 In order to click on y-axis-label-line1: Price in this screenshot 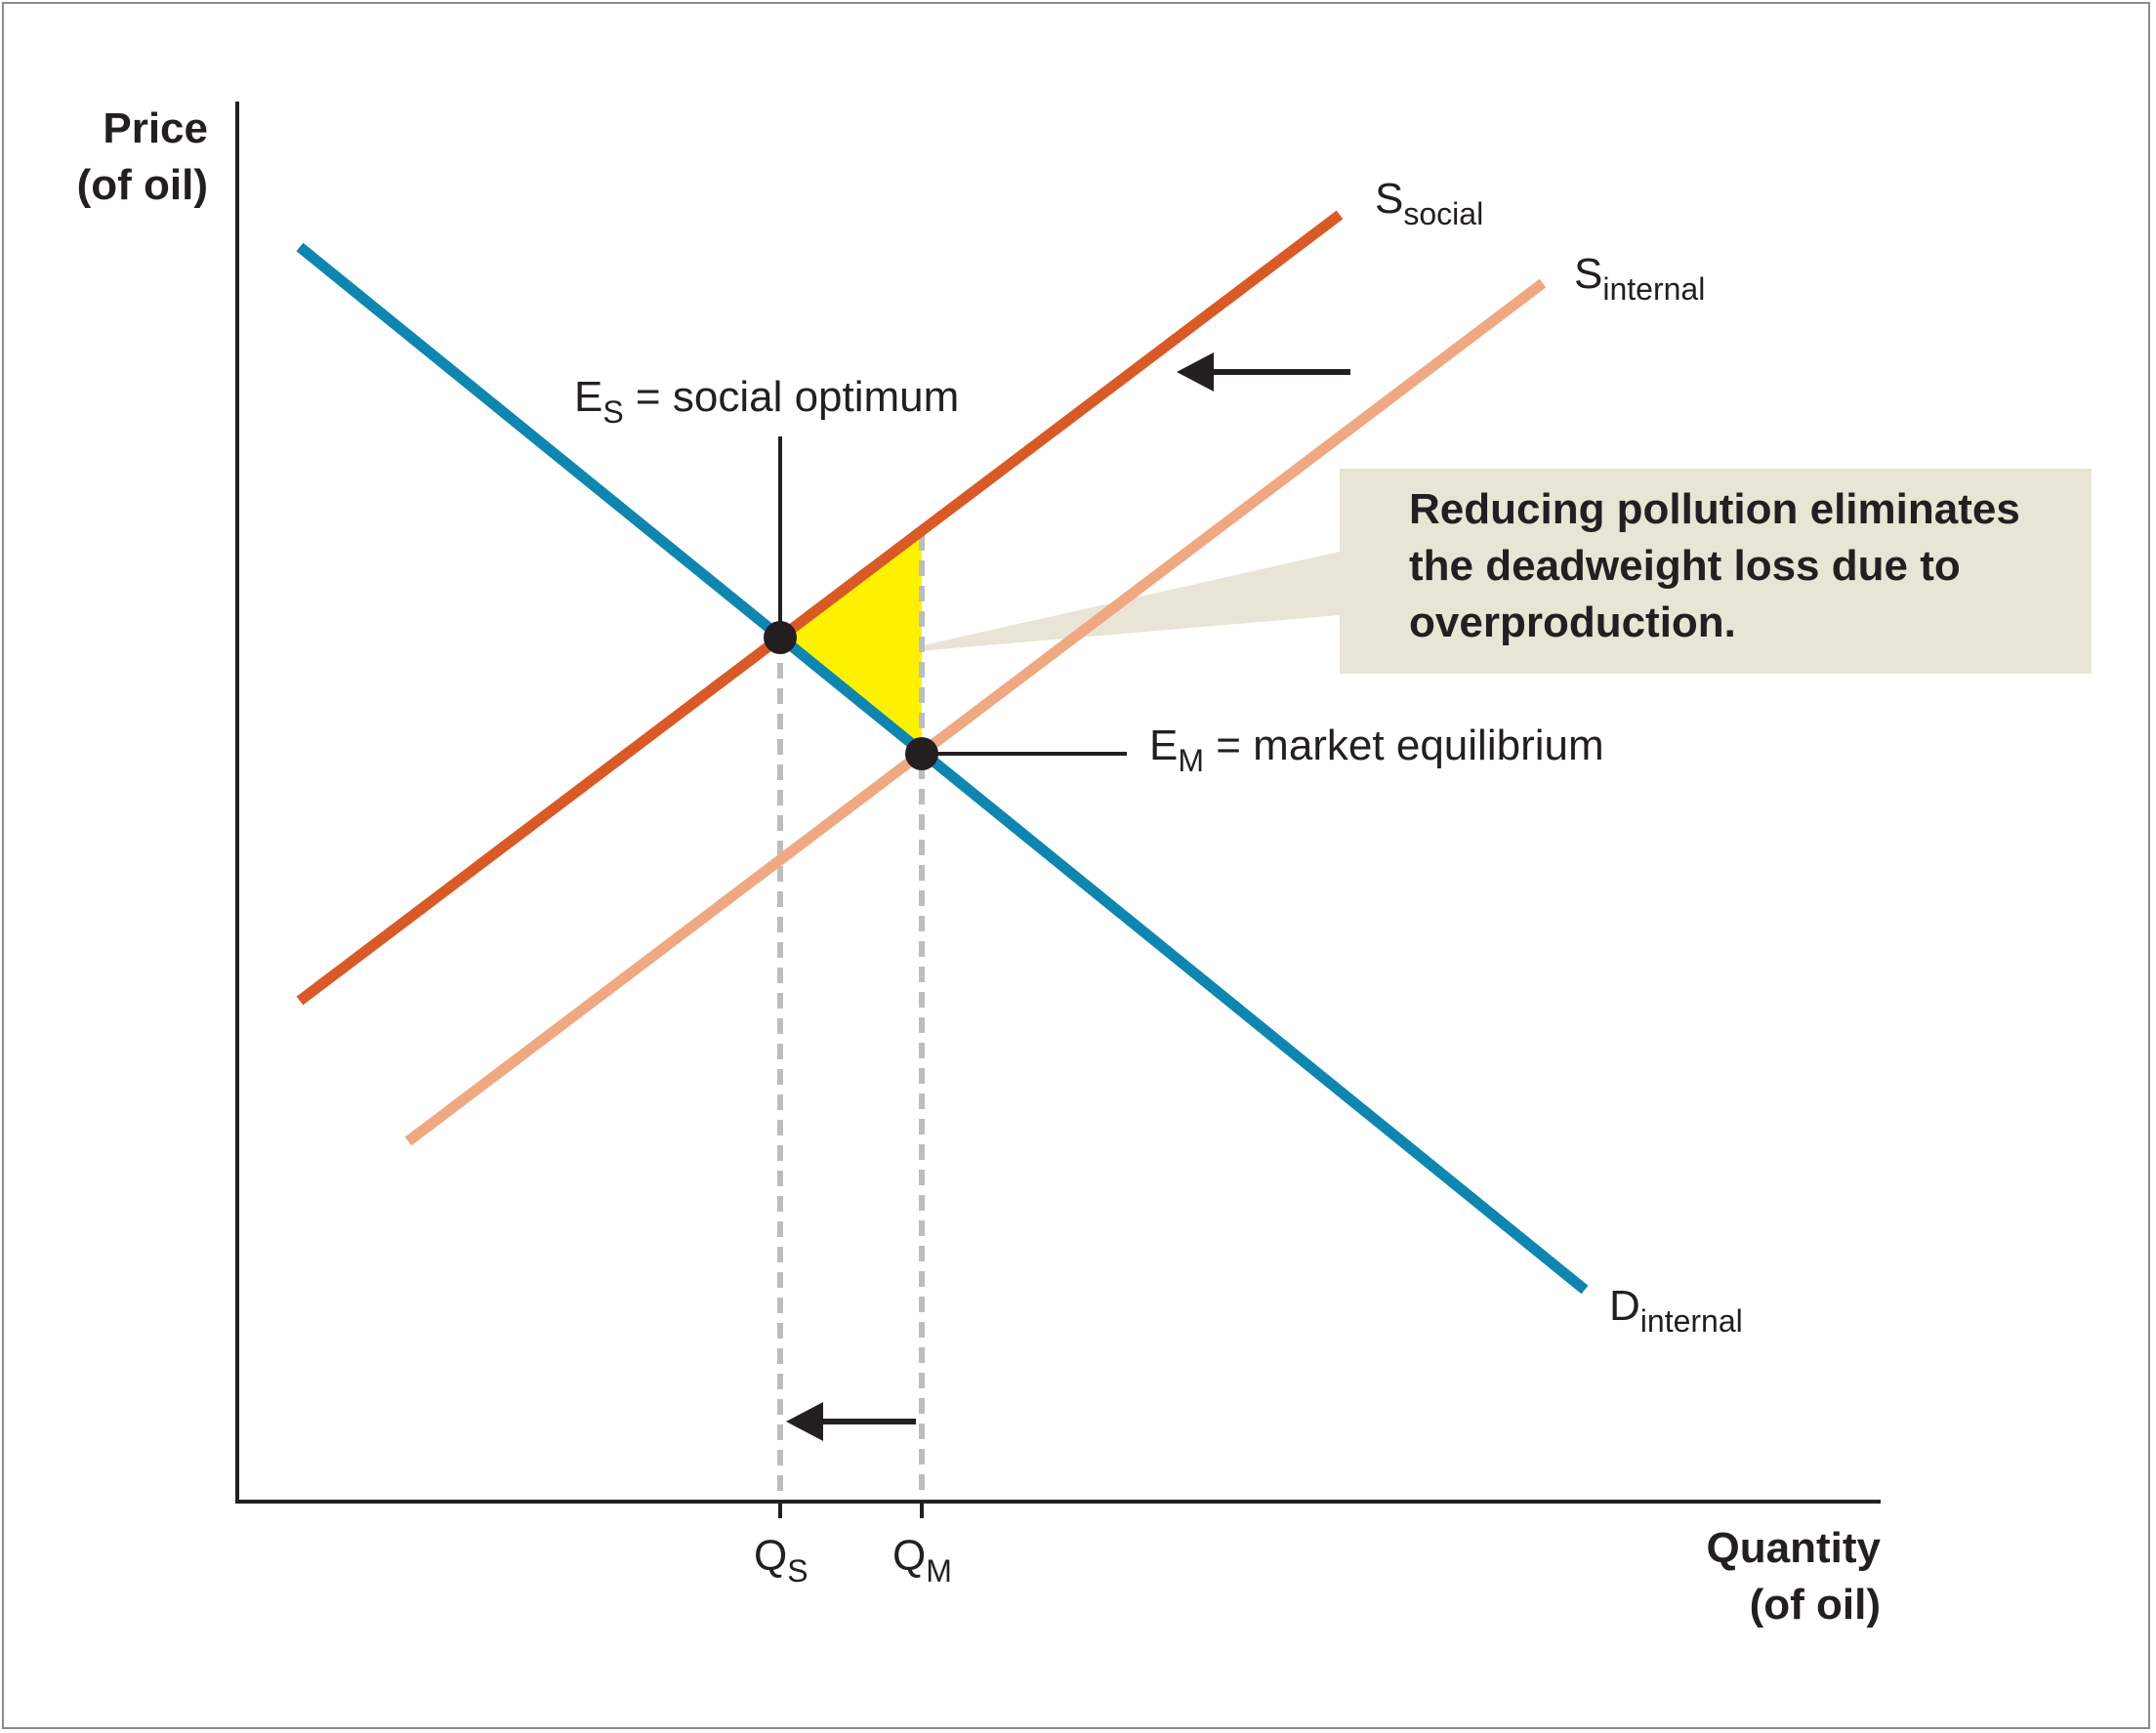, I will do `click(155, 128)`.